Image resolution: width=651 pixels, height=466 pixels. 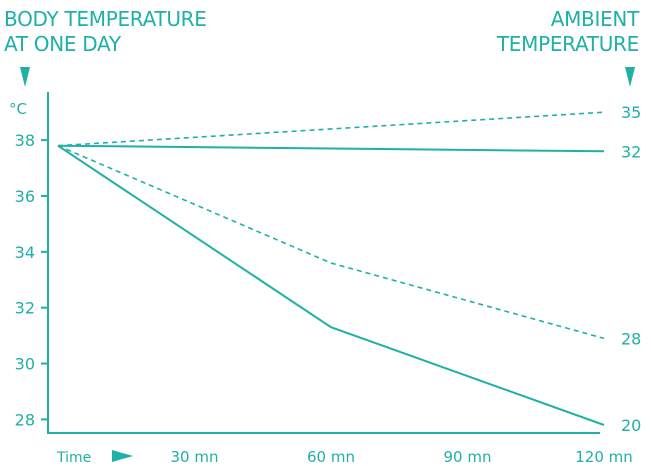 What do you see at coordinates (567, 44) in the screenshot?
I see `right-header-line2: TEMPERATURE` at bounding box center [567, 44].